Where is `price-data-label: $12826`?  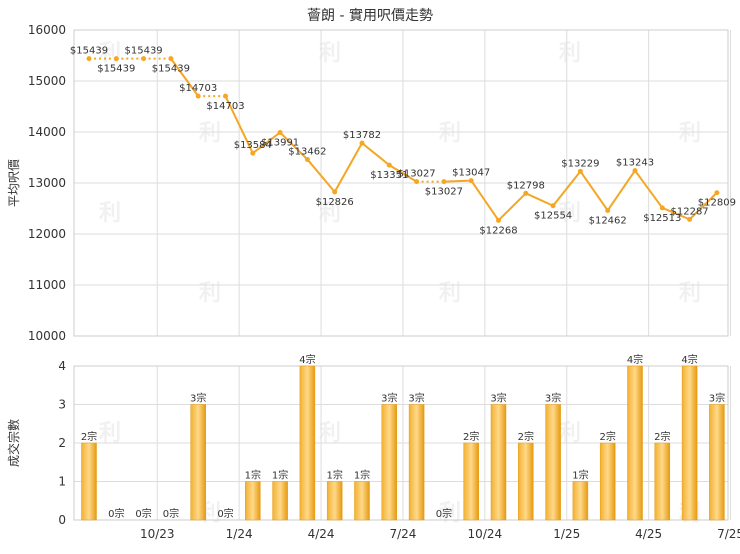
price-data-label: $12826 is located at coordinates (335, 202).